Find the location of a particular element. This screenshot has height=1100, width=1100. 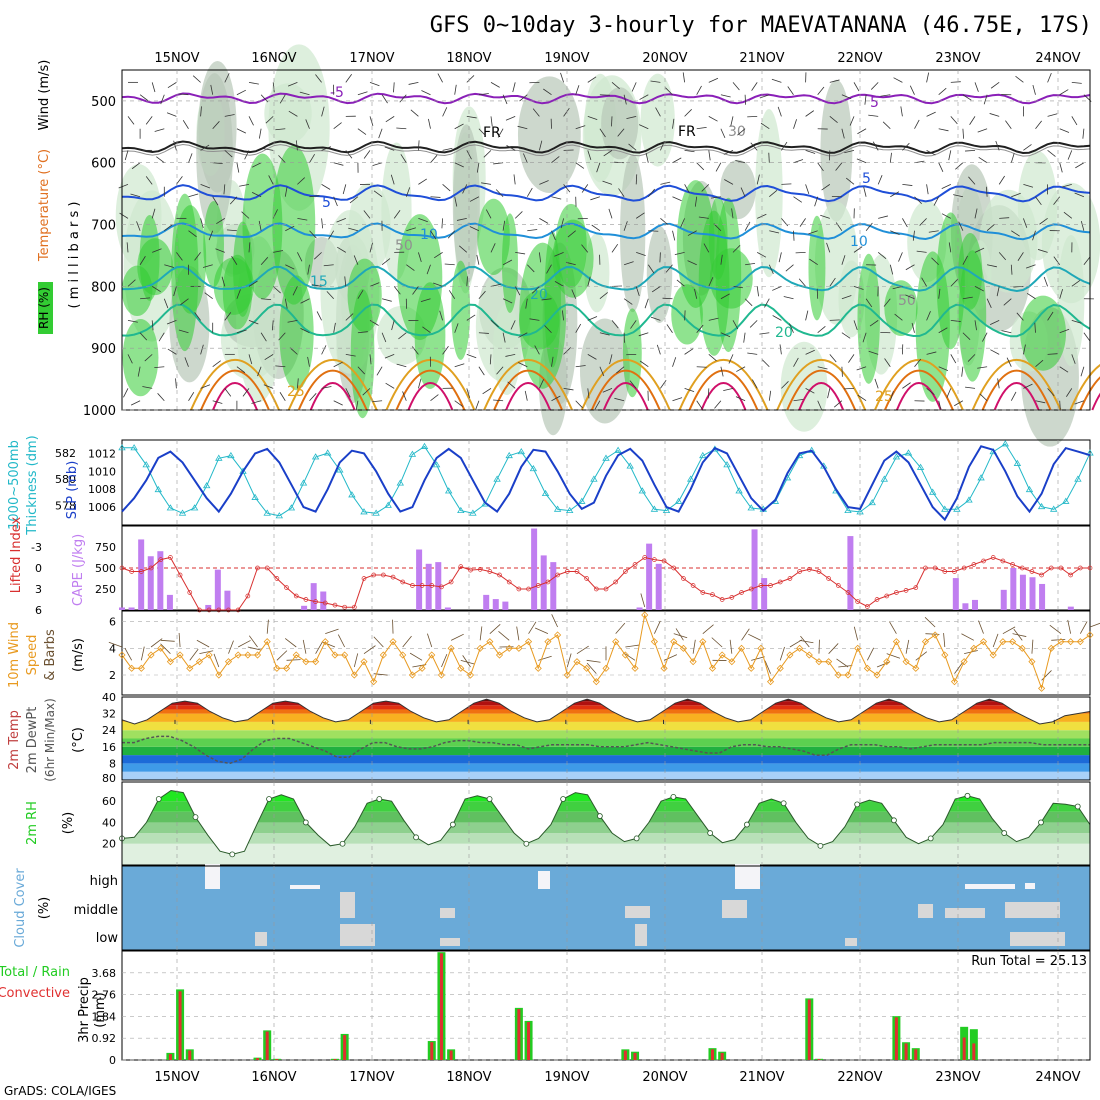

warm-surface-contour is located at coordinates (430, 396).